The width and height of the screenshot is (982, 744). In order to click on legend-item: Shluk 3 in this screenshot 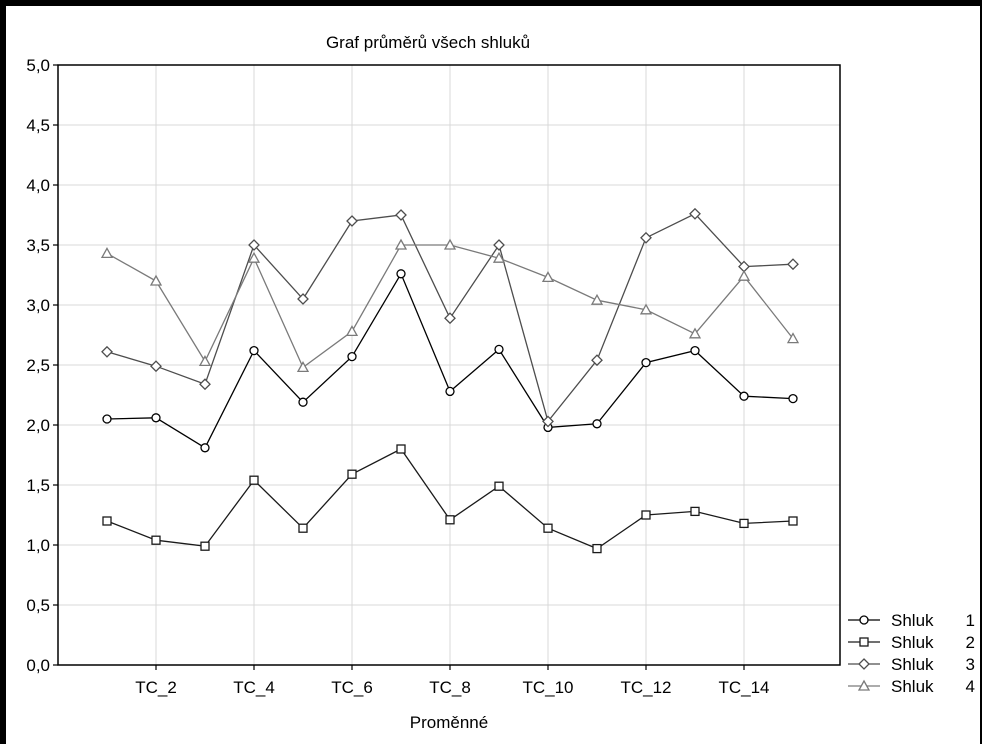, I will do `click(911, 664)`.